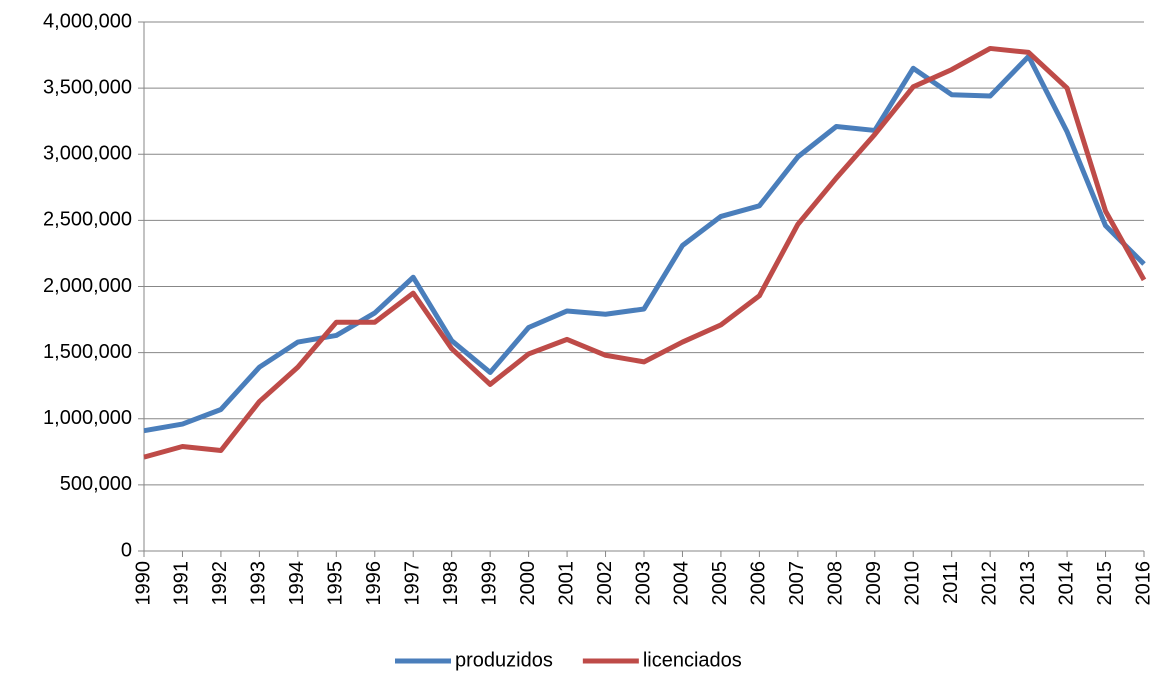 This screenshot has width=1156, height=676. I want to click on x-tick-label: 2005, so click(720, 583).